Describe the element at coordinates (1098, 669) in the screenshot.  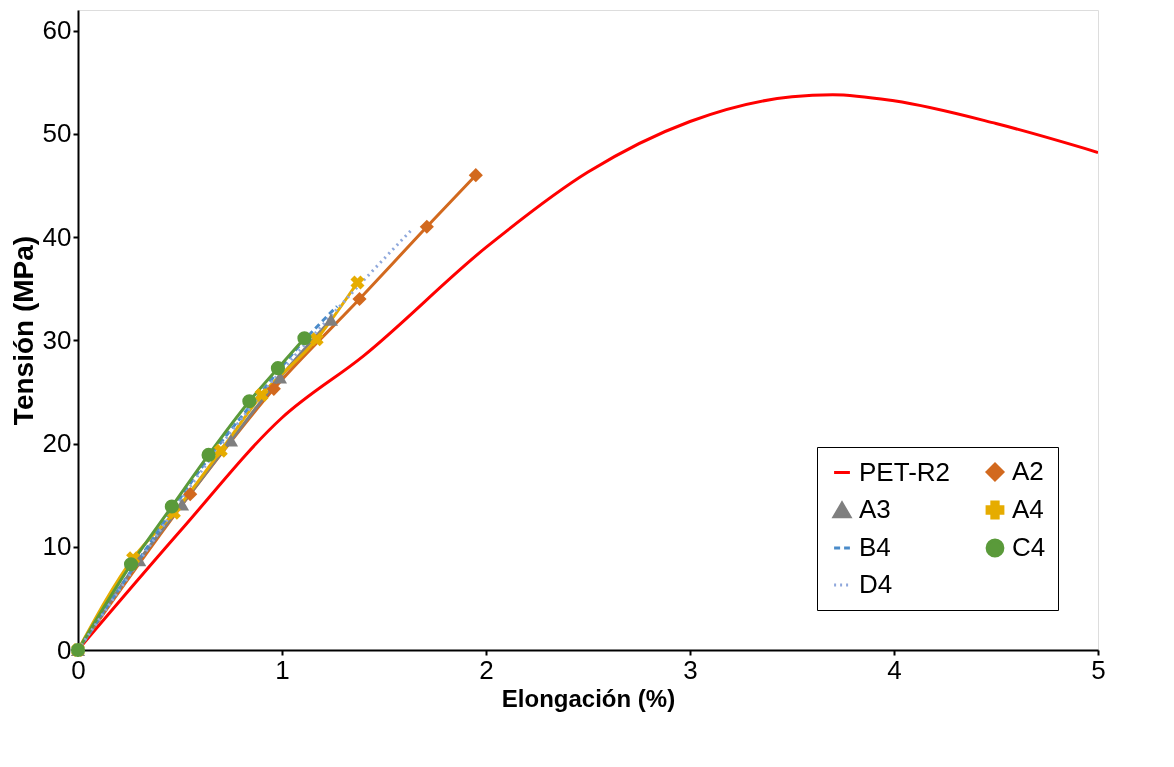
I see `x-tick-label: 5` at that location.